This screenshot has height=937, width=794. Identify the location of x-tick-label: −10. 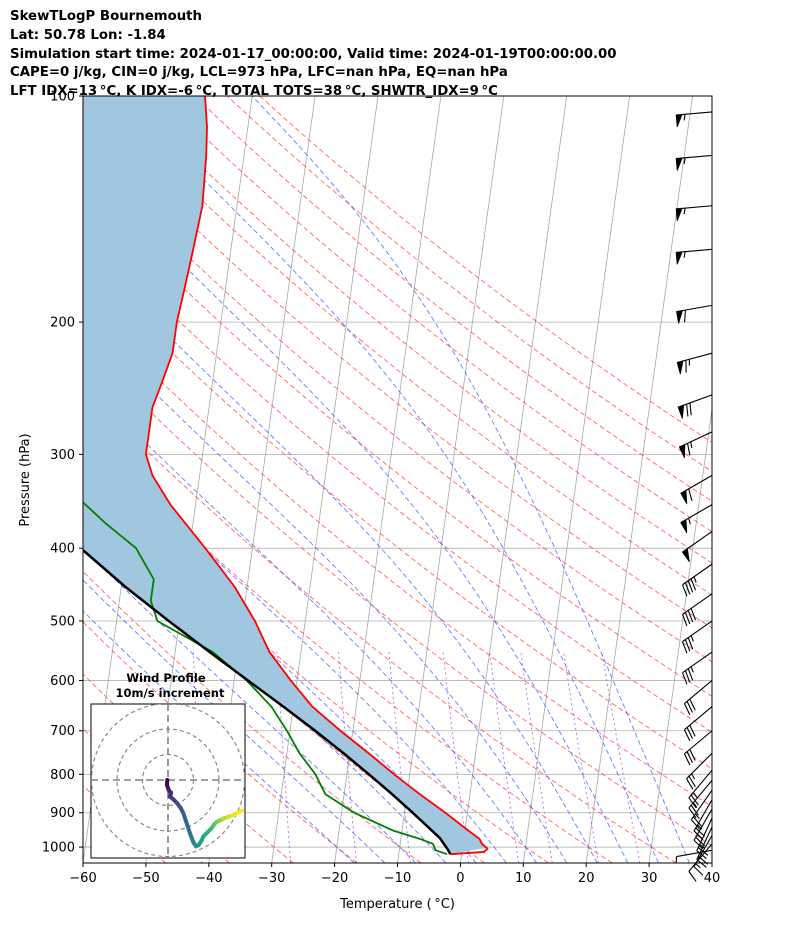
(397, 878).